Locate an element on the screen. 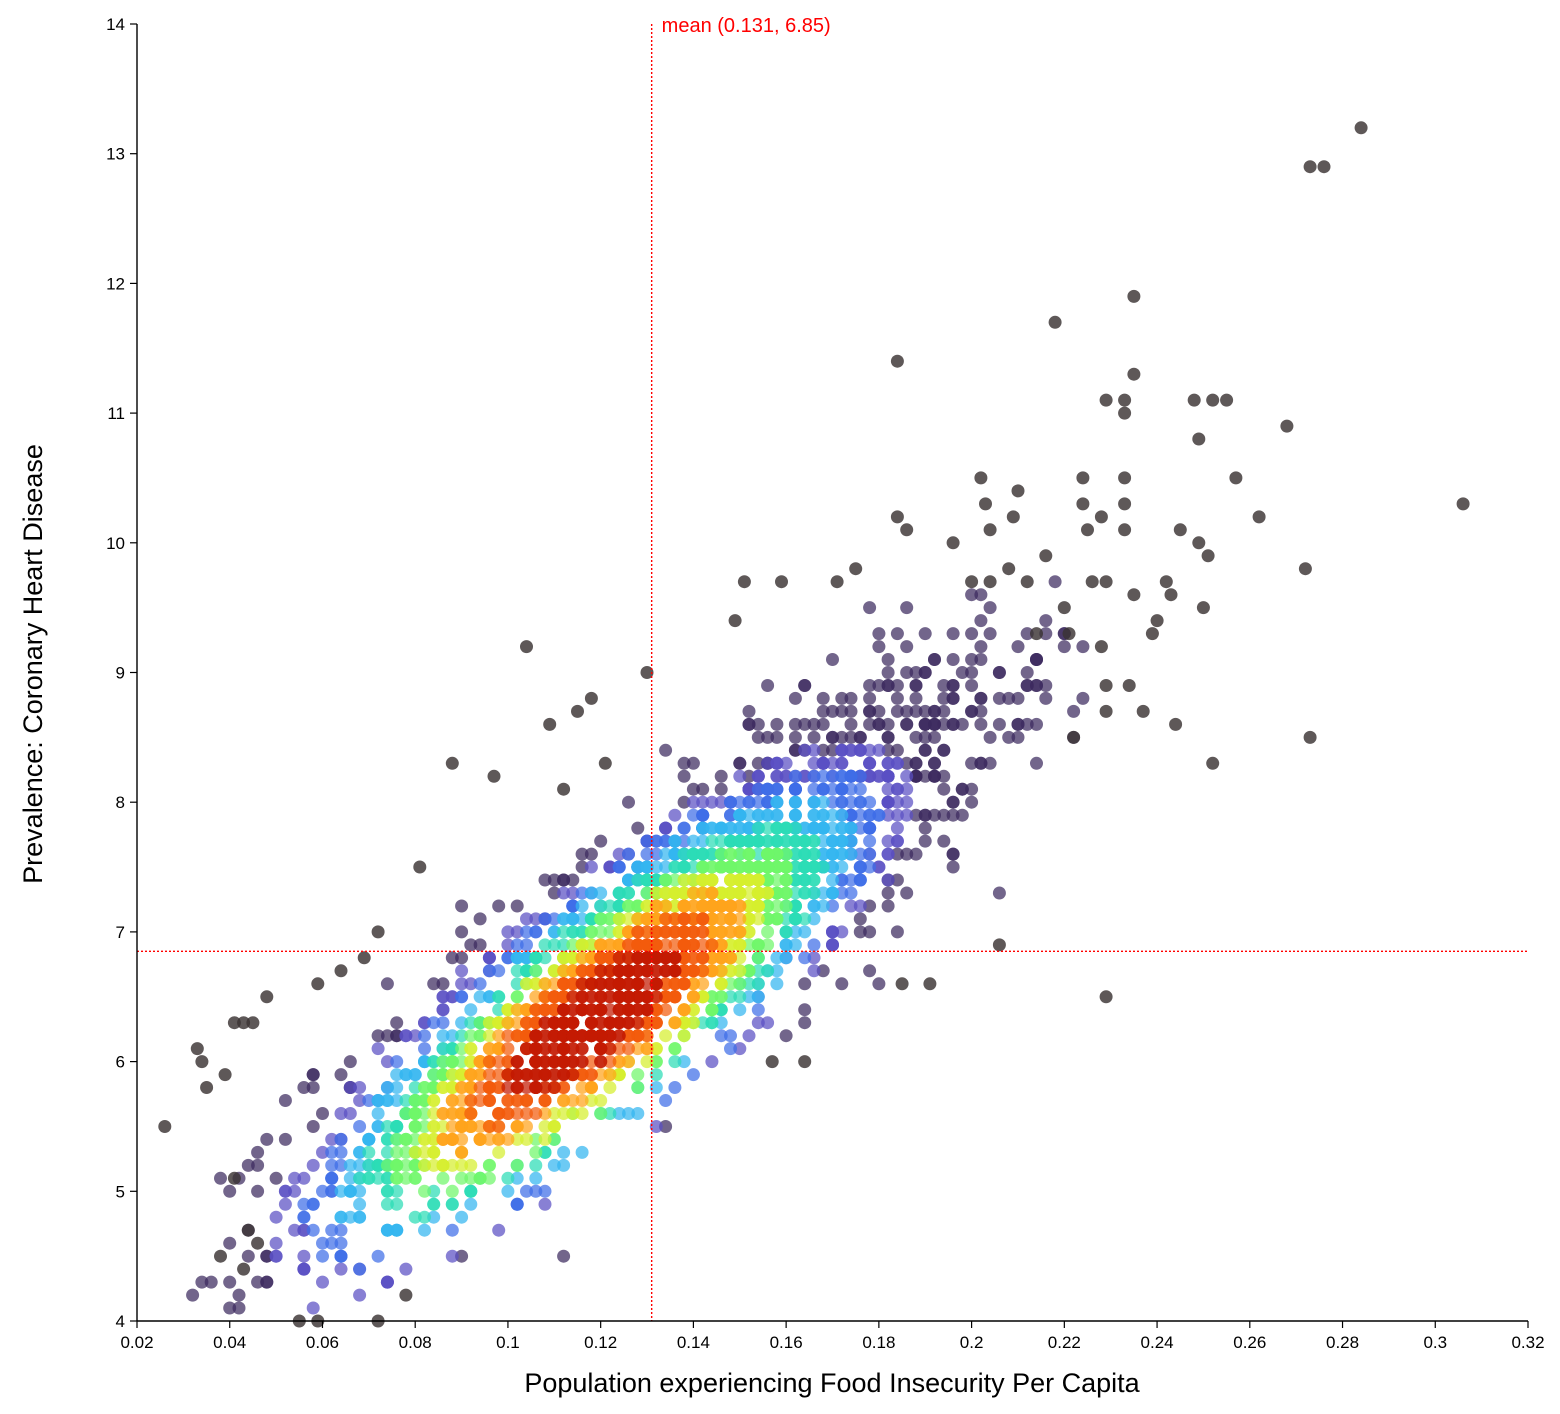  y-tick-label: 10 is located at coordinates (115, 543).